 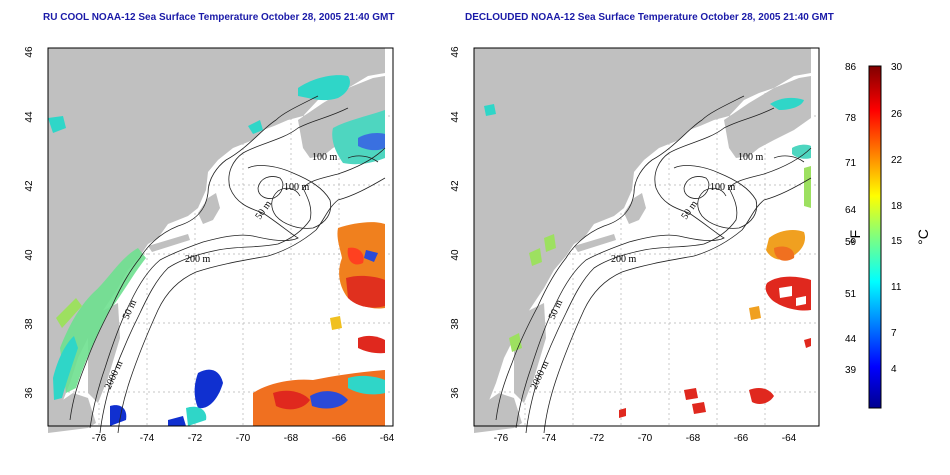 I want to click on svg-text: 18, so click(x=897, y=206).